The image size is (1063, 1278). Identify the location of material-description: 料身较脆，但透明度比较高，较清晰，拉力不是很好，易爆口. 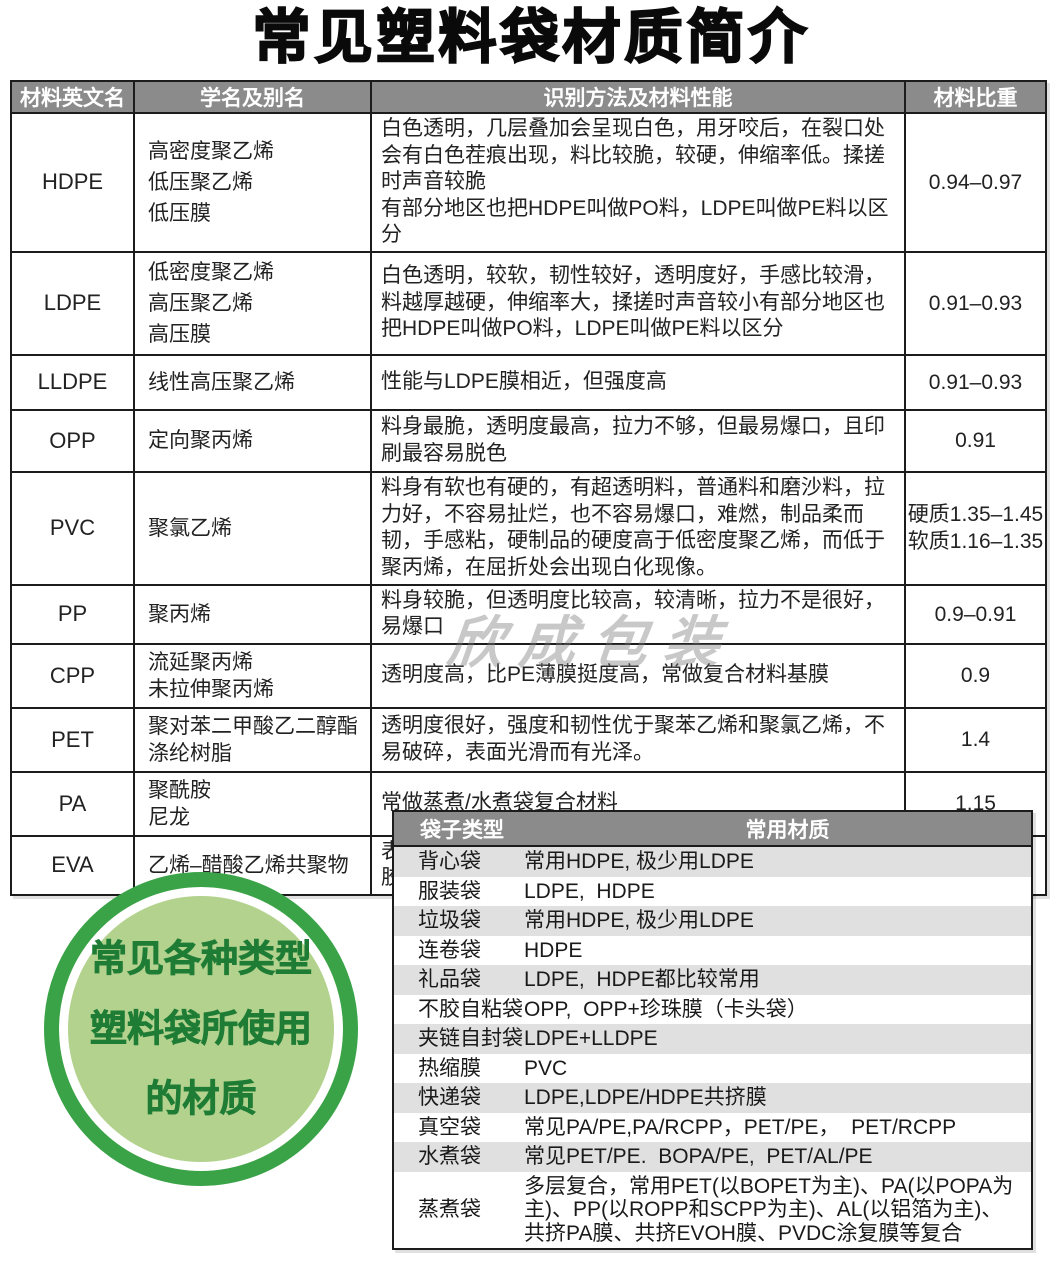
(638, 614).